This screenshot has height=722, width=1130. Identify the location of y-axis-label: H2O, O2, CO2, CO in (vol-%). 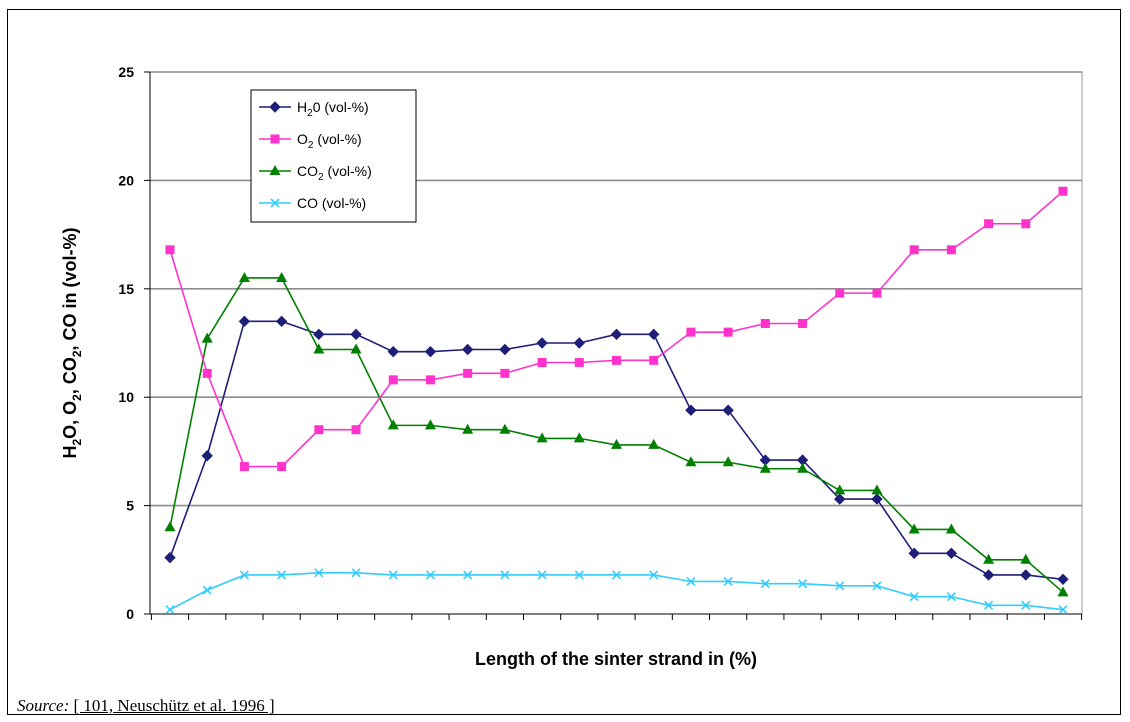
(72, 342).